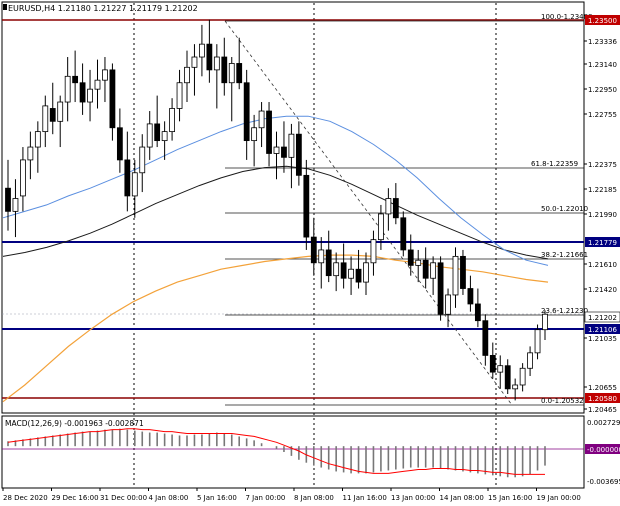  What do you see at coordinates (25, 498) in the screenshot?
I see `time-axis-label: 28 Dec 2020` at bounding box center [25, 498].